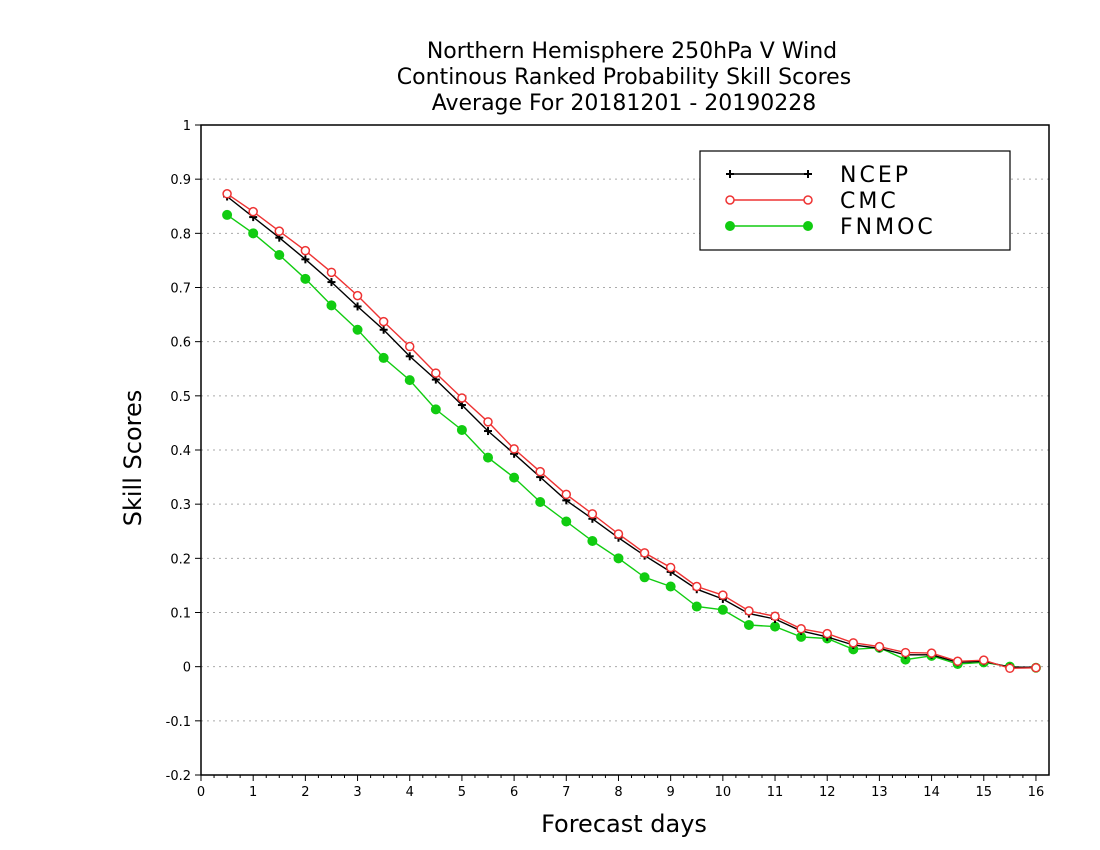  What do you see at coordinates (514, 792) in the screenshot?
I see `x-tick-label: 6` at bounding box center [514, 792].